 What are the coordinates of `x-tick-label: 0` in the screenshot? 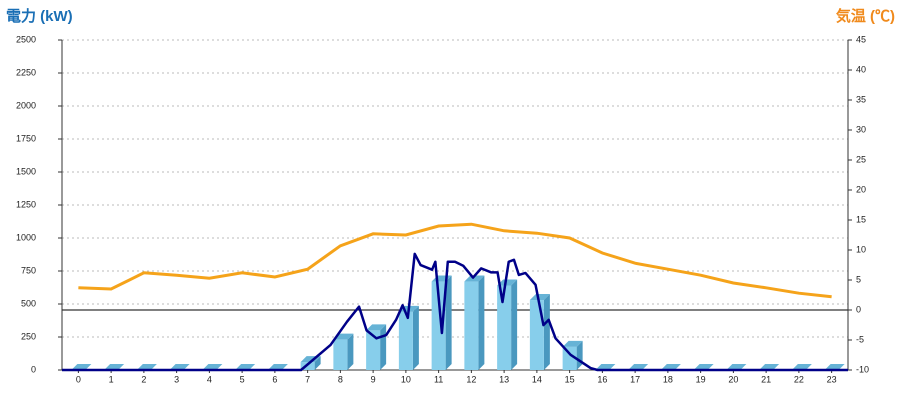 It's located at (78, 379).